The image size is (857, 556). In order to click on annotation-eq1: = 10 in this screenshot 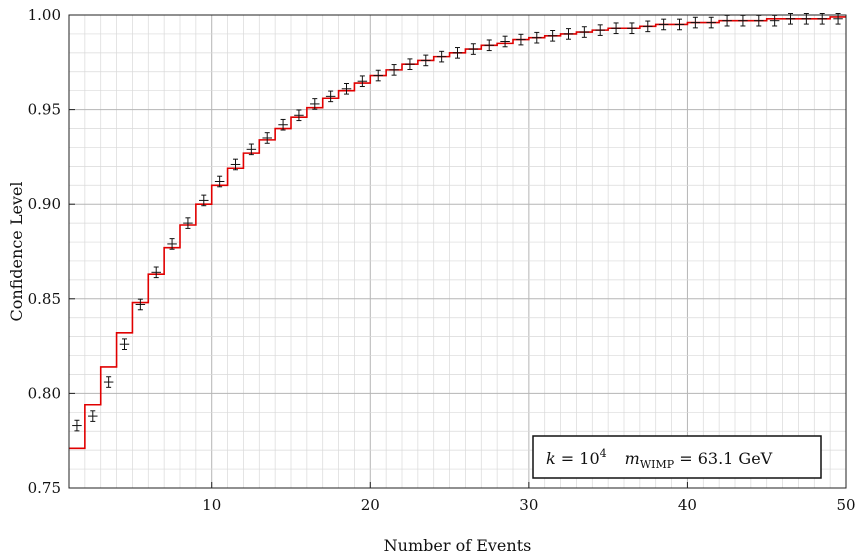, I will do `click(578, 458)`.